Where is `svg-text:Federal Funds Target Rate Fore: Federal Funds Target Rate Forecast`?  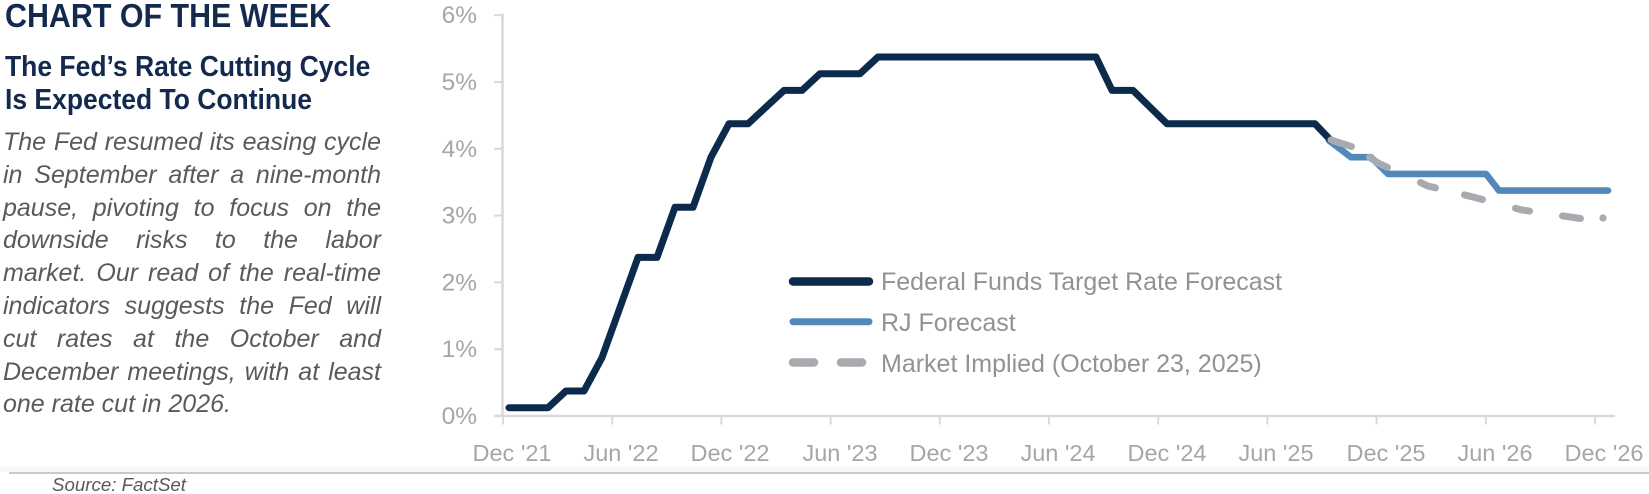 svg-text:Federal Funds Target Rate Fore: Federal Funds Target Rate Forecast is located at coordinates (1081, 282).